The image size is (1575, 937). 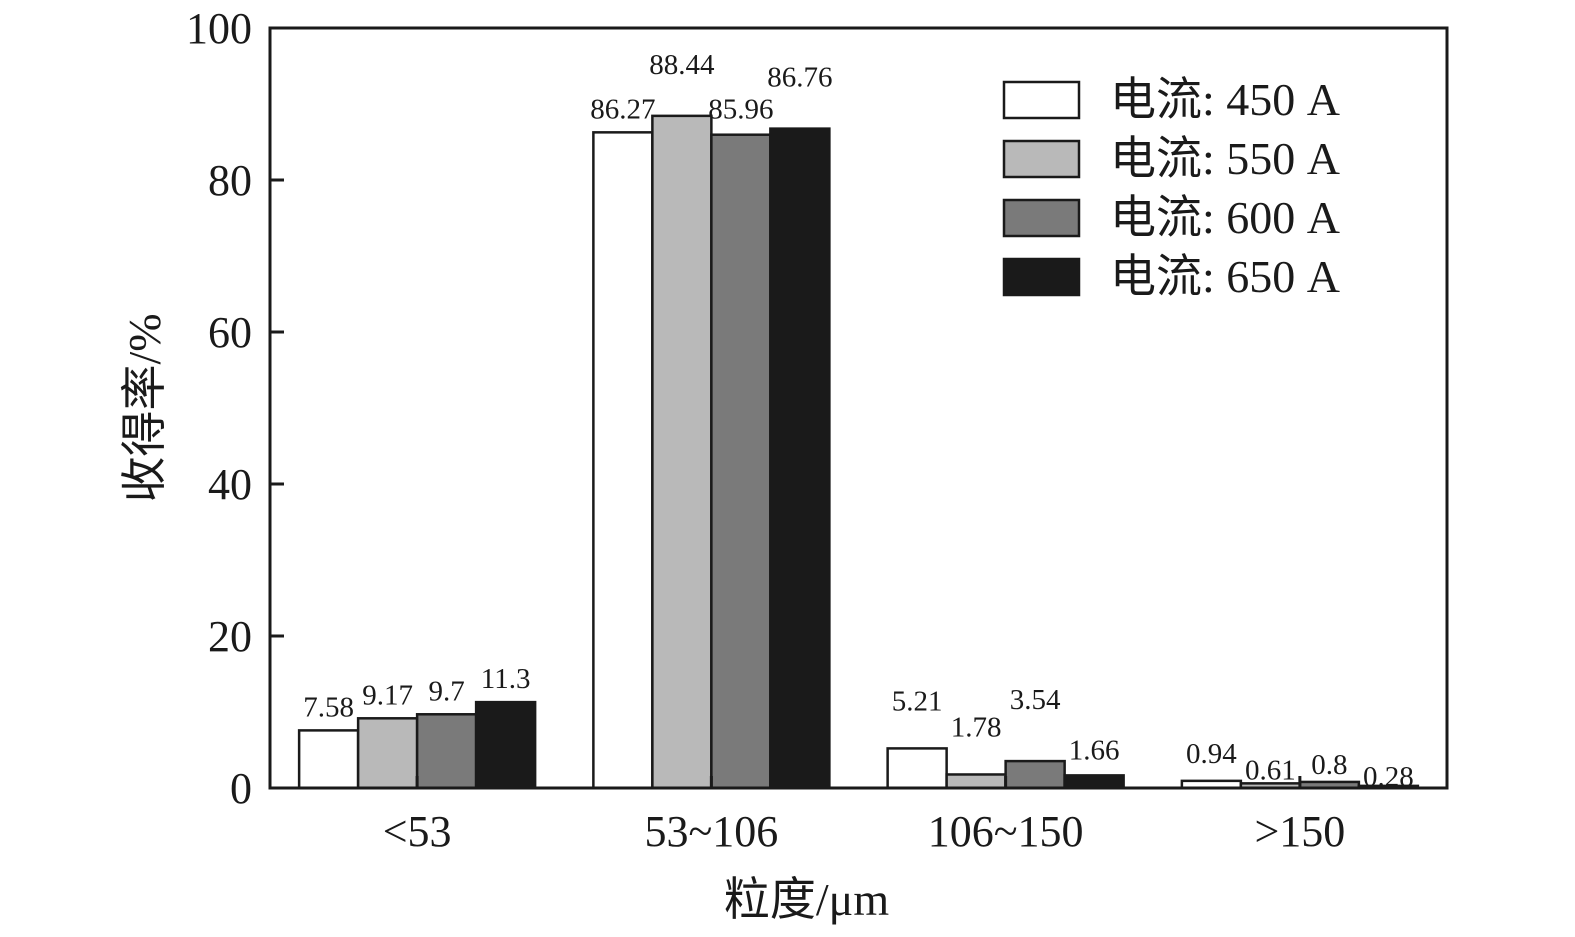 What do you see at coordinates (740, 110) in the screenshot?
I see `bar-value-label: 85.96` at bounding box center [740, 110].